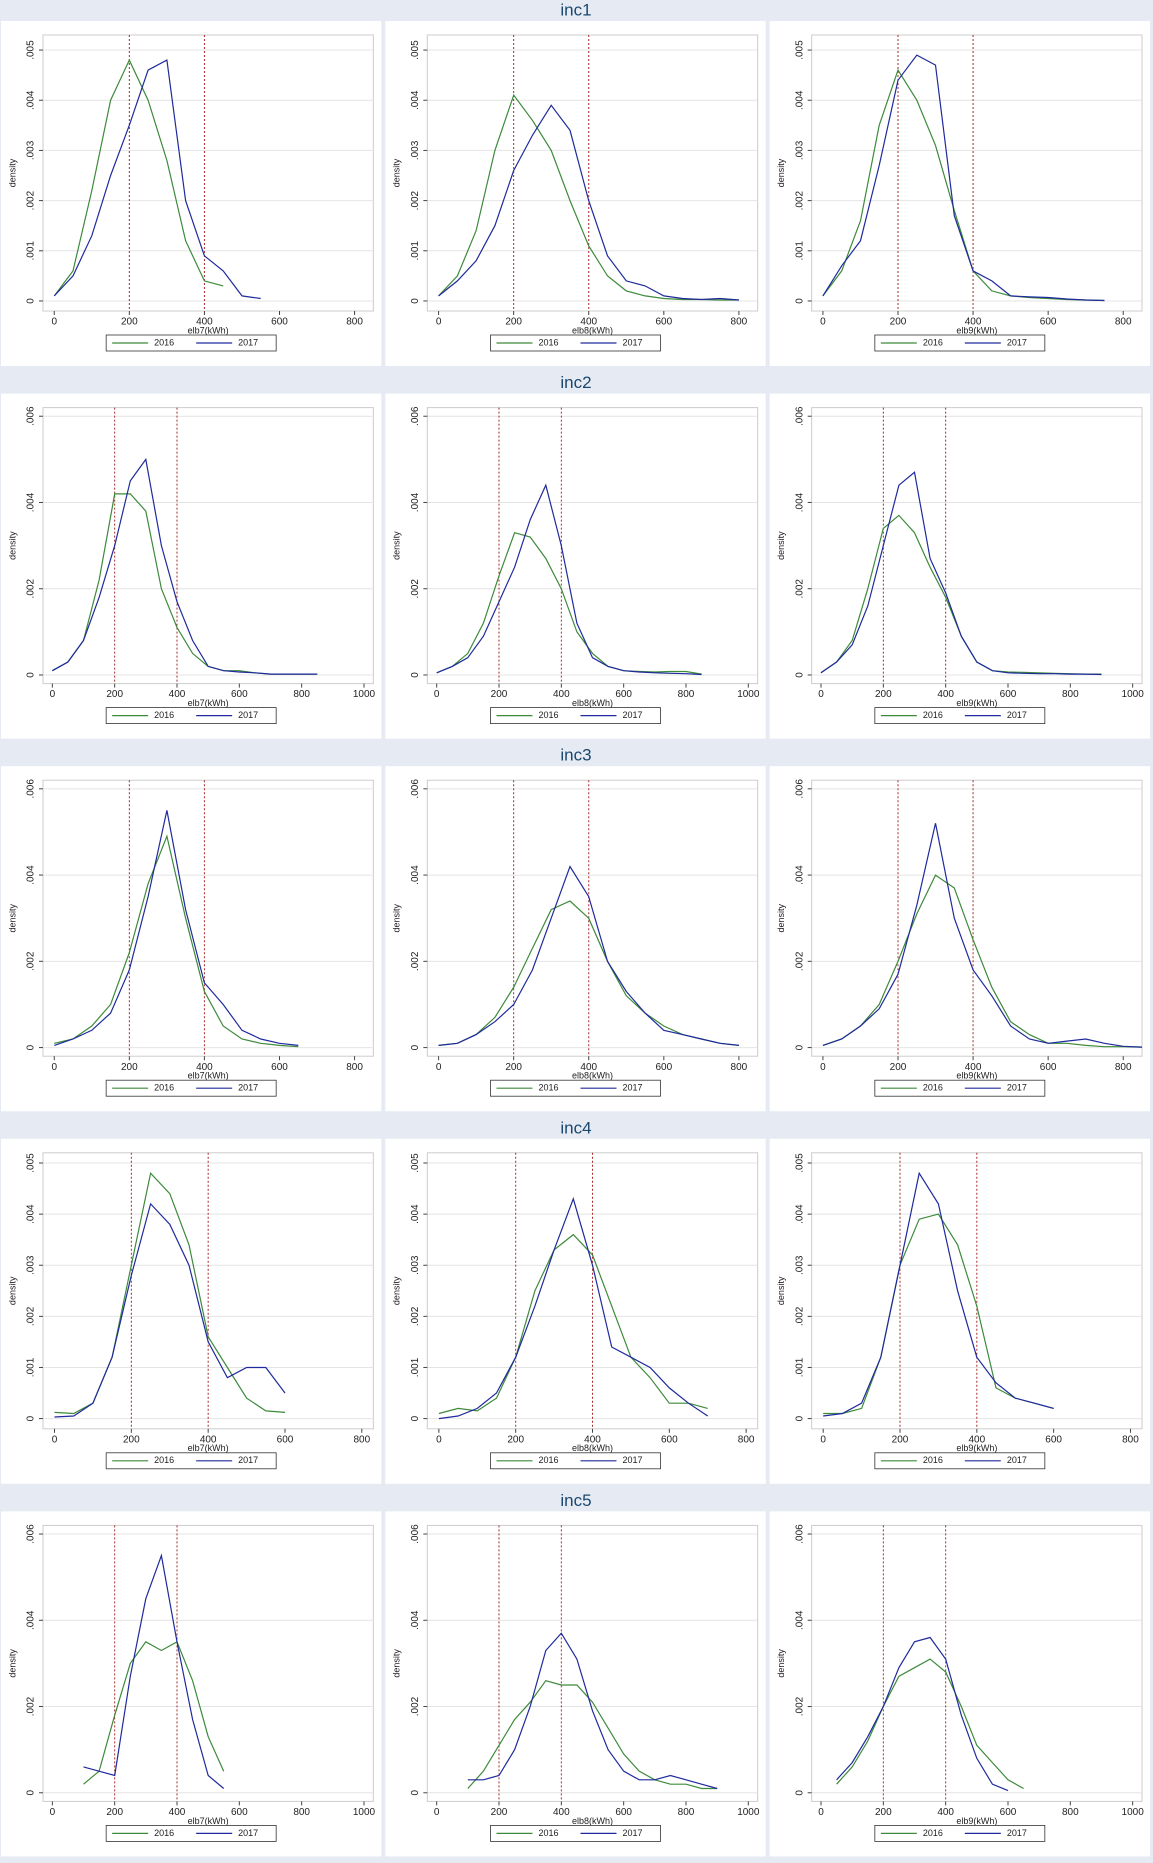  Describe the element at coordinates (748, 694) in the screenshot. I see `x-tick-label: 1000` at that location.